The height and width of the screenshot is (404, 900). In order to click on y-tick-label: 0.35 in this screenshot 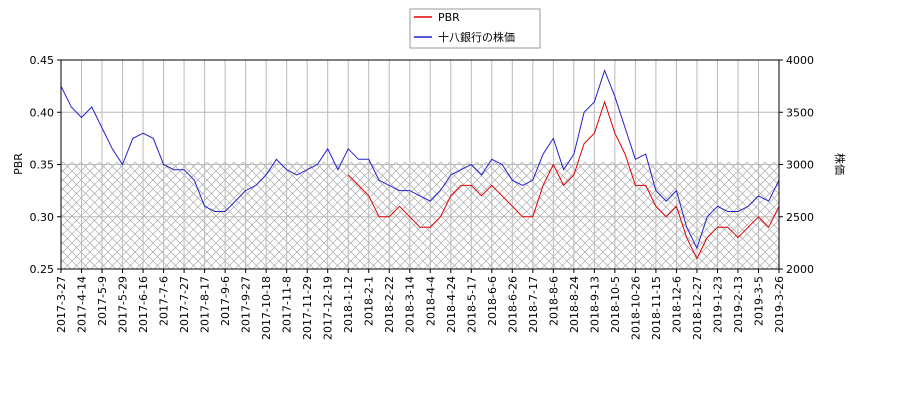, I will do `click(42, 165)`.